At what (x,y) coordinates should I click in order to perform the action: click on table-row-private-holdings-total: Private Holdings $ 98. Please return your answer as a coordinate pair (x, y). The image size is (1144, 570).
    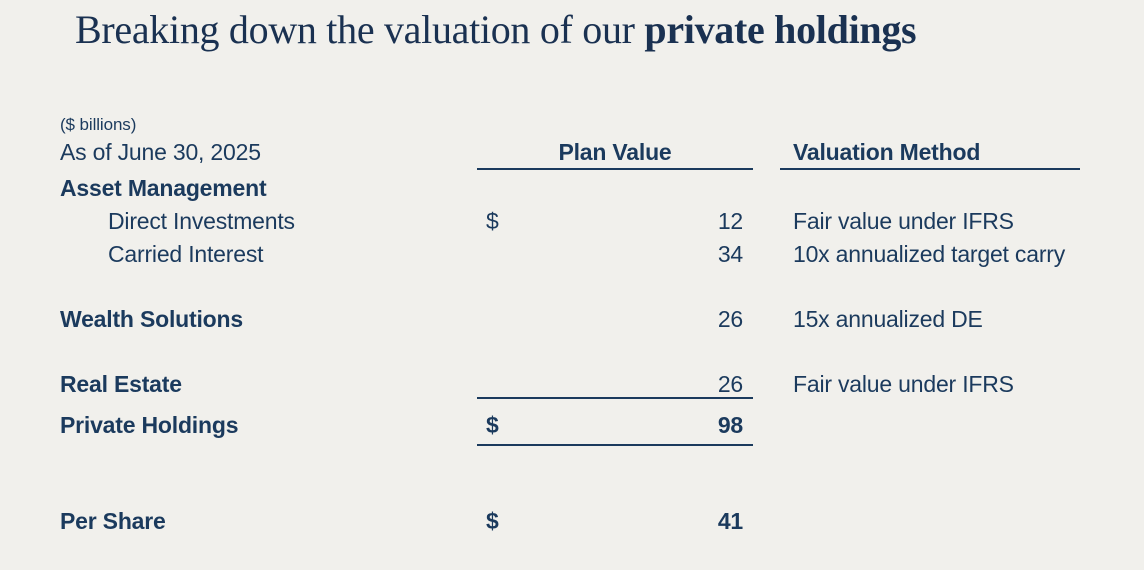
    Looking at the image, I should click on (572, 425).